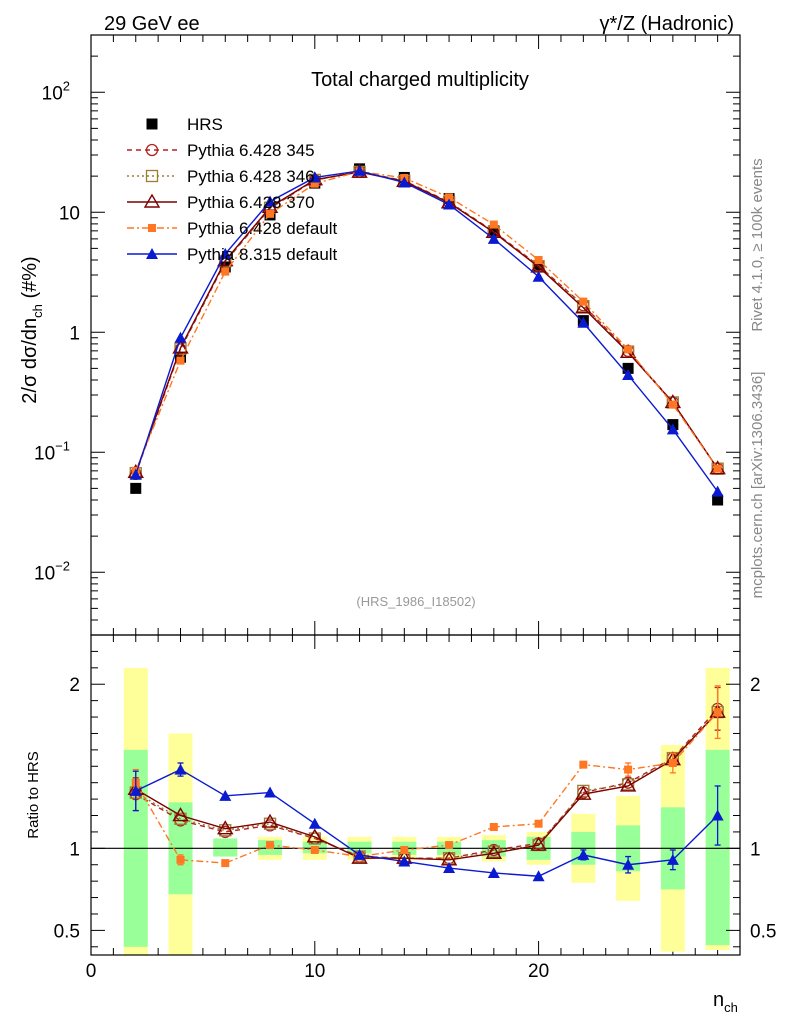 The height and width of the screenshot is (1029, 786). What do you see at coordinates (30, 280) in the screenshot?
I see `y-axis-label-unit: (#%)` at bounding box center [30, 280].